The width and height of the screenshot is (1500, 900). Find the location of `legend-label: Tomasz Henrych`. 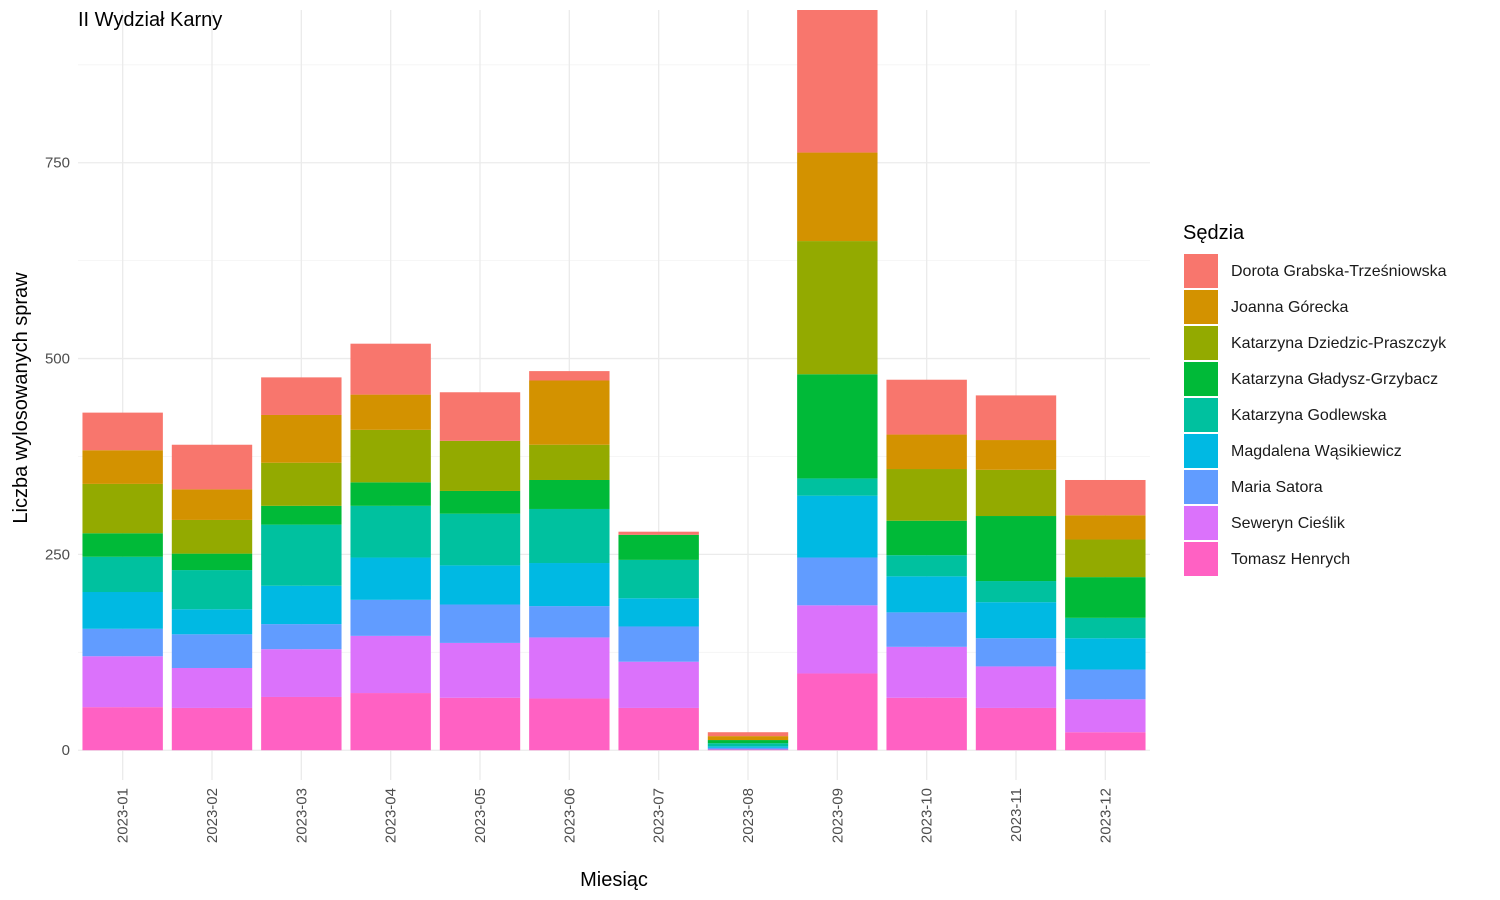

legend-label: Tomasz Henrych is located at coordinates (1290, 559).